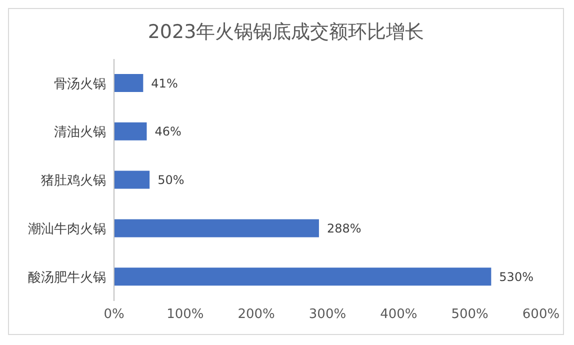 This screenshot has width=574, height=345. I want to click on x-tick-label: 500%, so click(469, 314).